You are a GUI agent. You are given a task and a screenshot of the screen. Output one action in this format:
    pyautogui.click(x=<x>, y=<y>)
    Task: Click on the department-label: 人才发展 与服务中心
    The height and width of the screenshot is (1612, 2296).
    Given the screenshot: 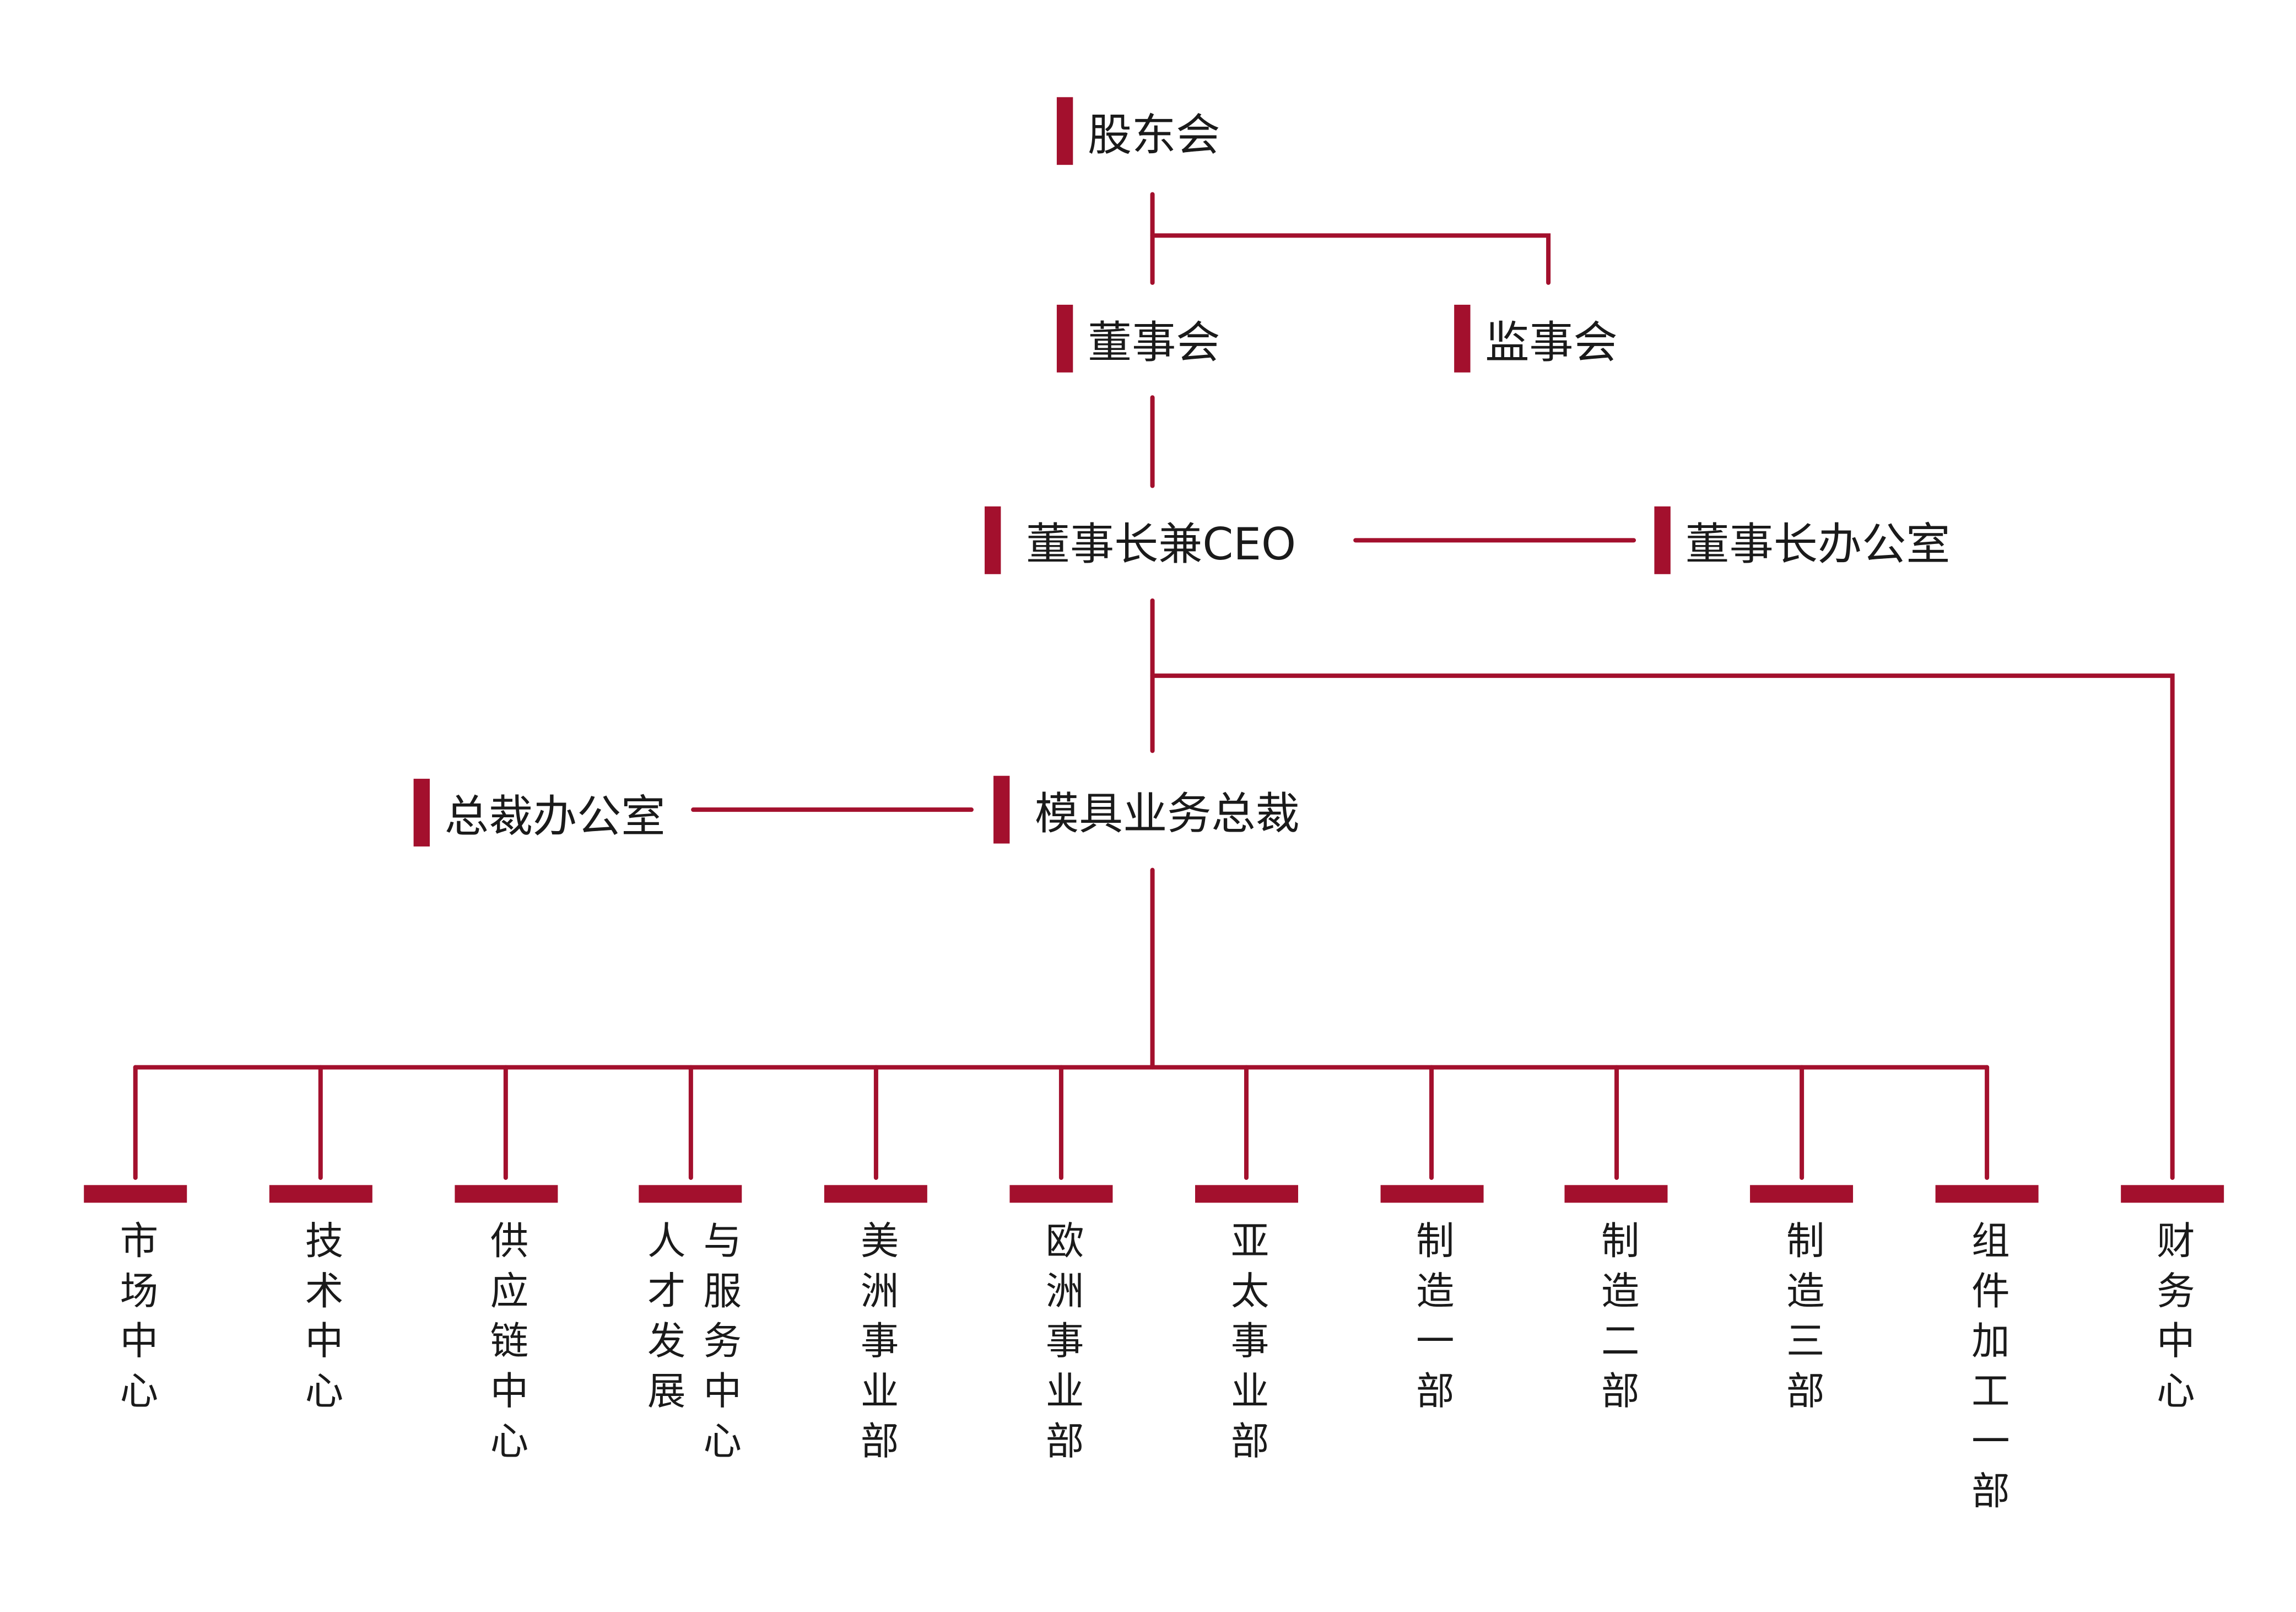 What is the action you would take?
    pyautogui.click(x=691, y=1345)
    